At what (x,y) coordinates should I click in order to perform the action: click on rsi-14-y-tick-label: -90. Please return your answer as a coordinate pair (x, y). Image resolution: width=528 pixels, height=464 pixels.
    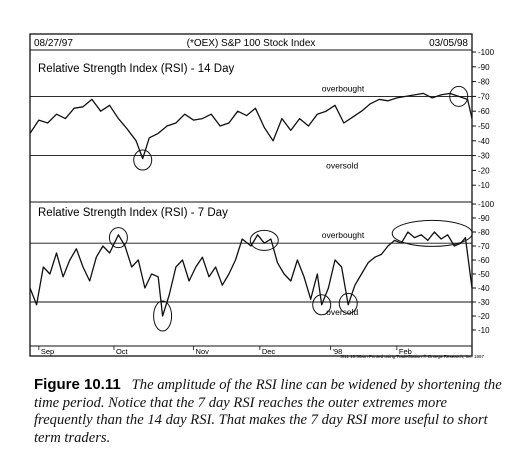
    Looking at the image, I should click on (484, 67).